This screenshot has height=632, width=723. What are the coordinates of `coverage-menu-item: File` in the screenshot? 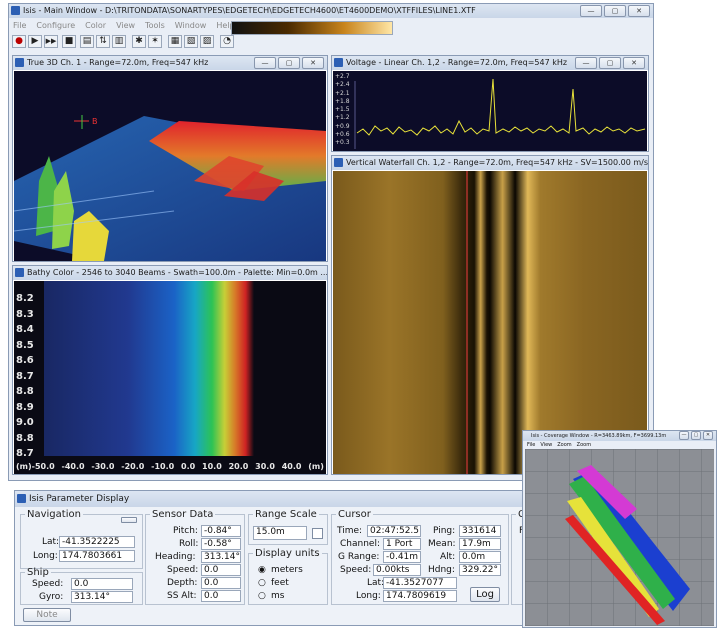 It's located at (531, 445).